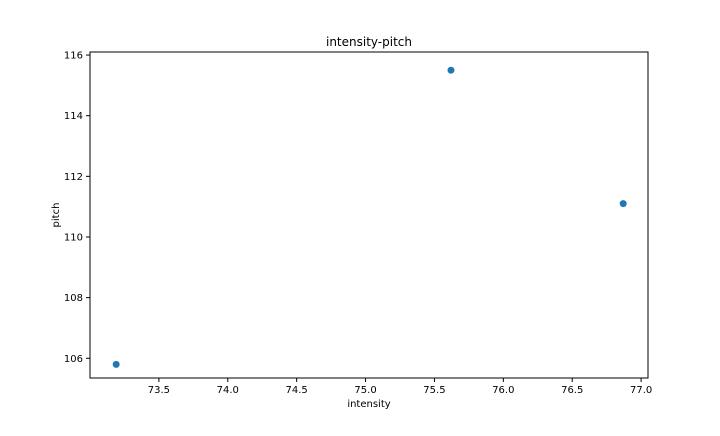 Image resolution: width=720 pixels, height=436 pixels. Describe the element at coordinates (365, 390) in the screenshot. I see `x-tick-label: 75.0` at that location.